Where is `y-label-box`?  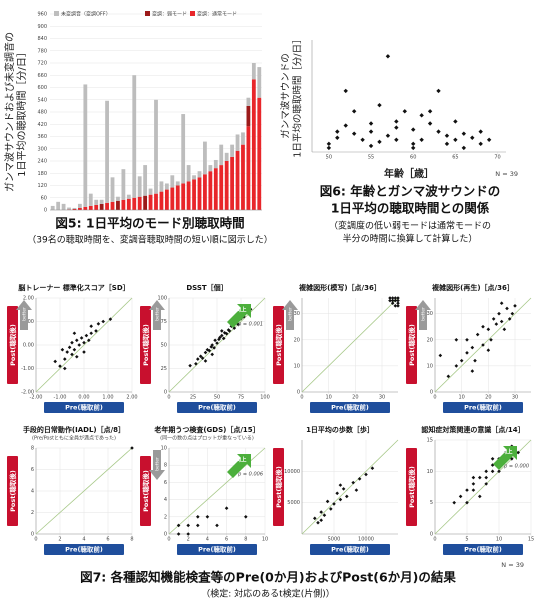 y-label-box is located at coordinates (278, 345).